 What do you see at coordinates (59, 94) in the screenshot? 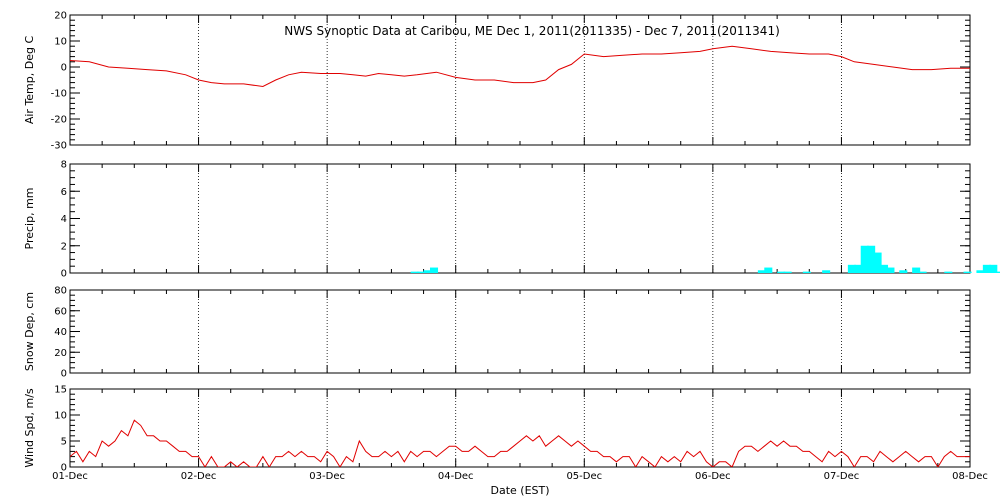
I see `y-tick-label: -10` at bounding box center [59, 94].